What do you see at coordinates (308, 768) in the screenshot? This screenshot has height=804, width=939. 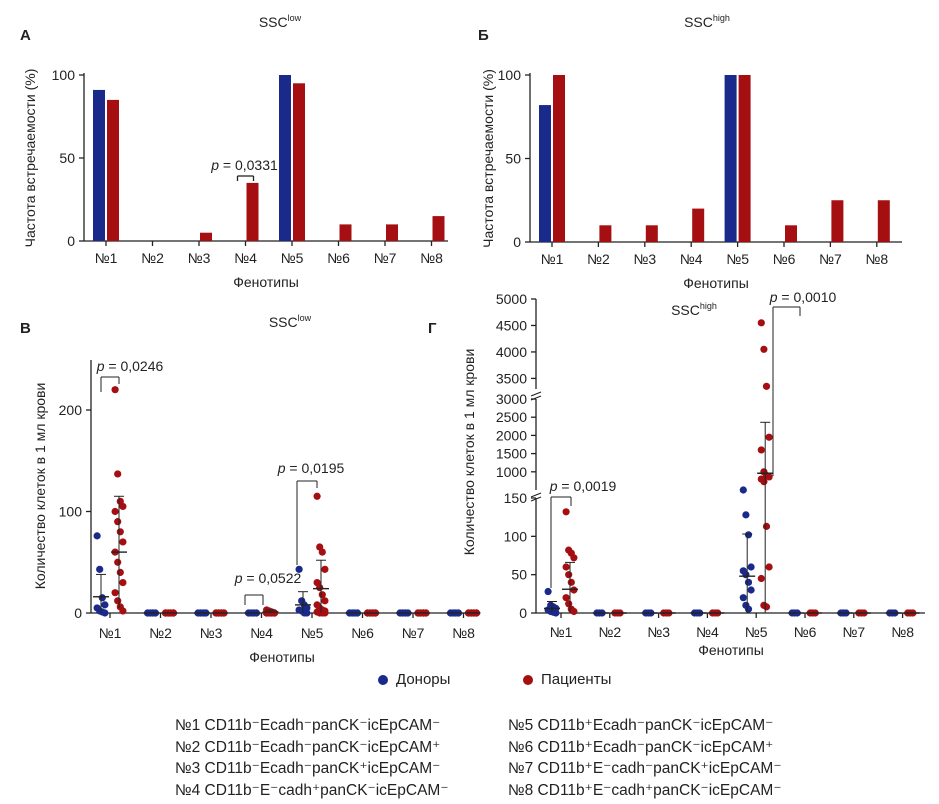 I see `phenotype-def-3: №3 CD11b⁻Ecadh⁻panCK⁺icEpCAM⁻` at bounding box center [308, 768].